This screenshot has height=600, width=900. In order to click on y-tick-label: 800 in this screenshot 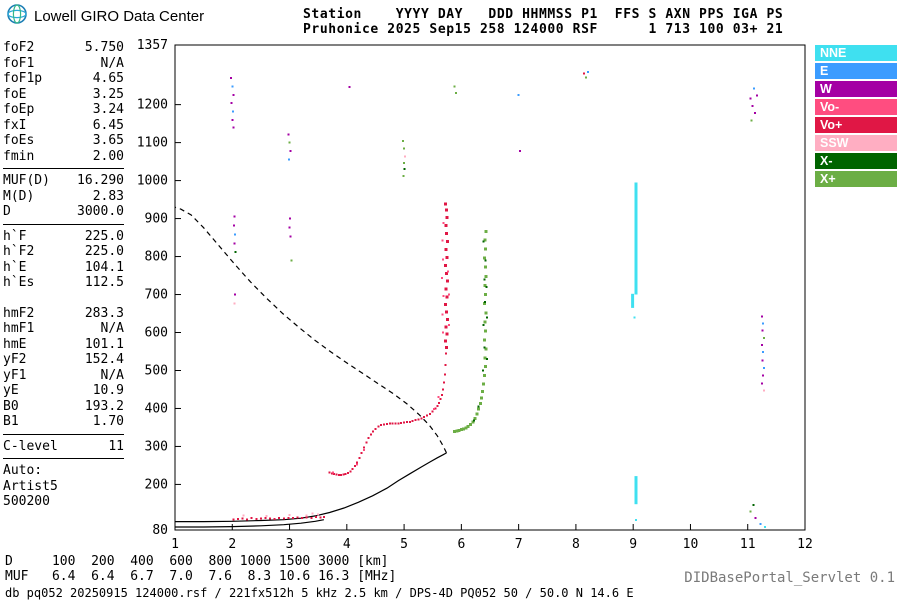, I will do `click(156, 257)`.